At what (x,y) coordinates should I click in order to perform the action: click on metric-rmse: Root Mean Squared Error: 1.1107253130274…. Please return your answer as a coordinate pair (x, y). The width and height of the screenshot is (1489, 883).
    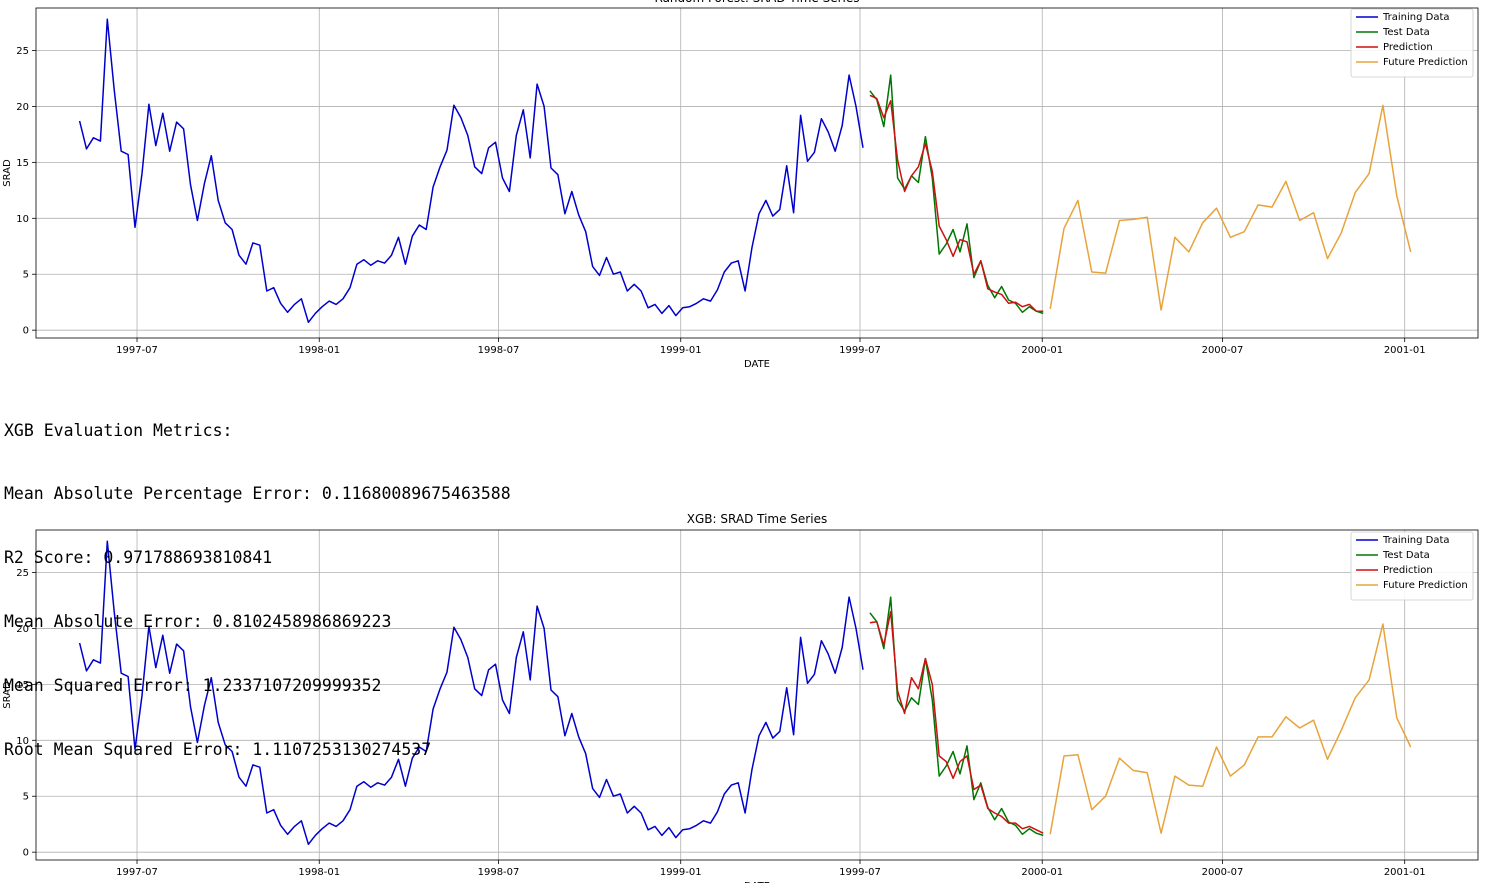
    Looking at the image, I should click on (218, 750).